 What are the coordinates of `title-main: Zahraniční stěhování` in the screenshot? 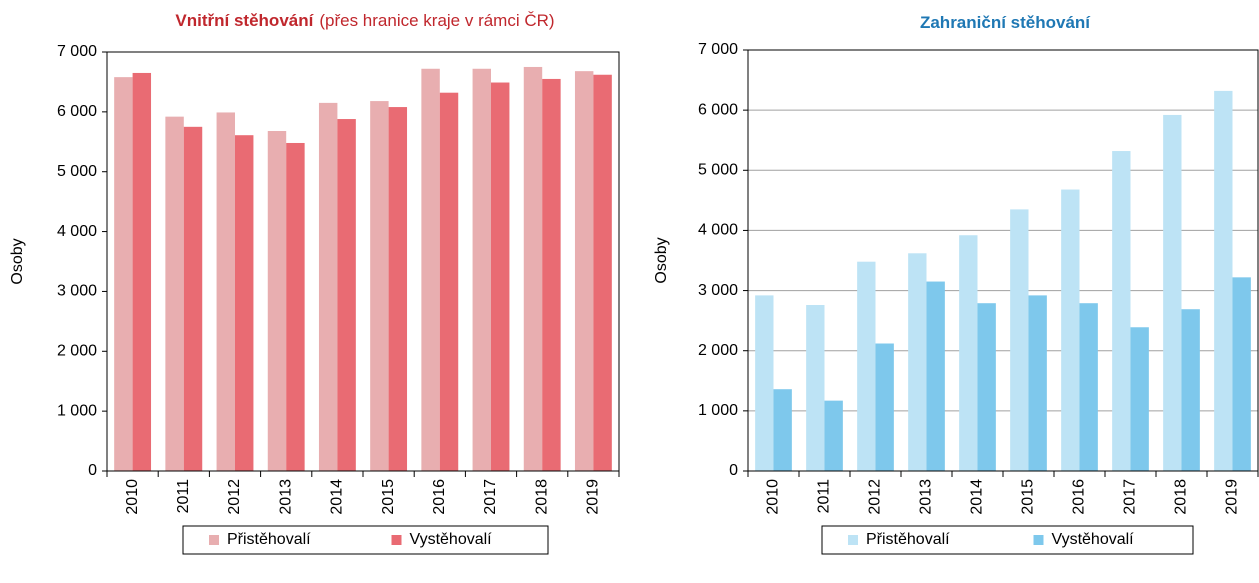 It's located at (1005, 22).